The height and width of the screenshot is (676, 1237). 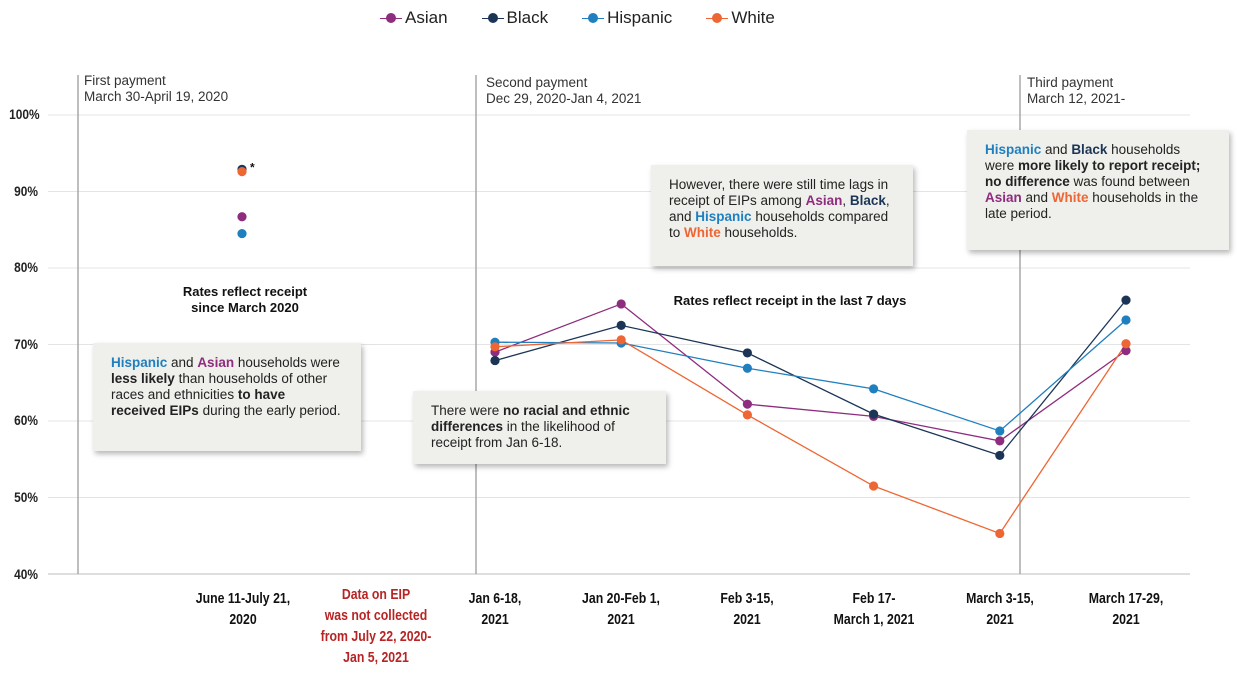 I want to click on legend-marker-hispanic, so click(x=593, y=18).